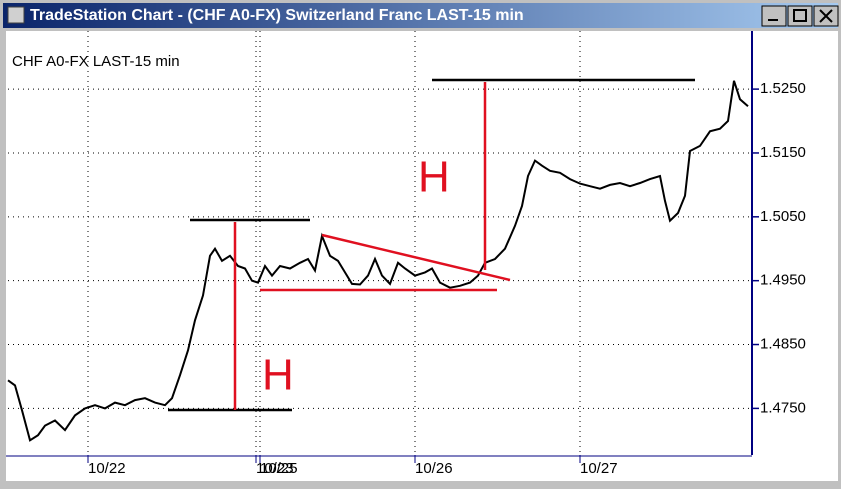 The width and height of the screenshot is (841, 489). What do you see at coordinates (800, 16) in the screenshot?
I see `window-buttons` at bounding box center [800, 16].